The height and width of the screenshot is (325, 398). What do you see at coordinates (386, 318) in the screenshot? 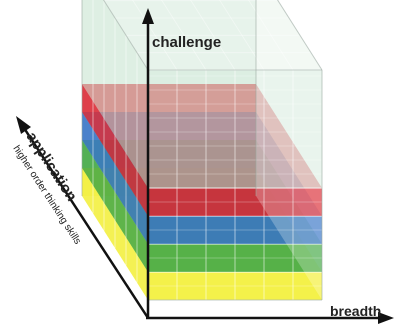
I see `horizontal-axis-arrow-icon` at bounding box center [386, 318].